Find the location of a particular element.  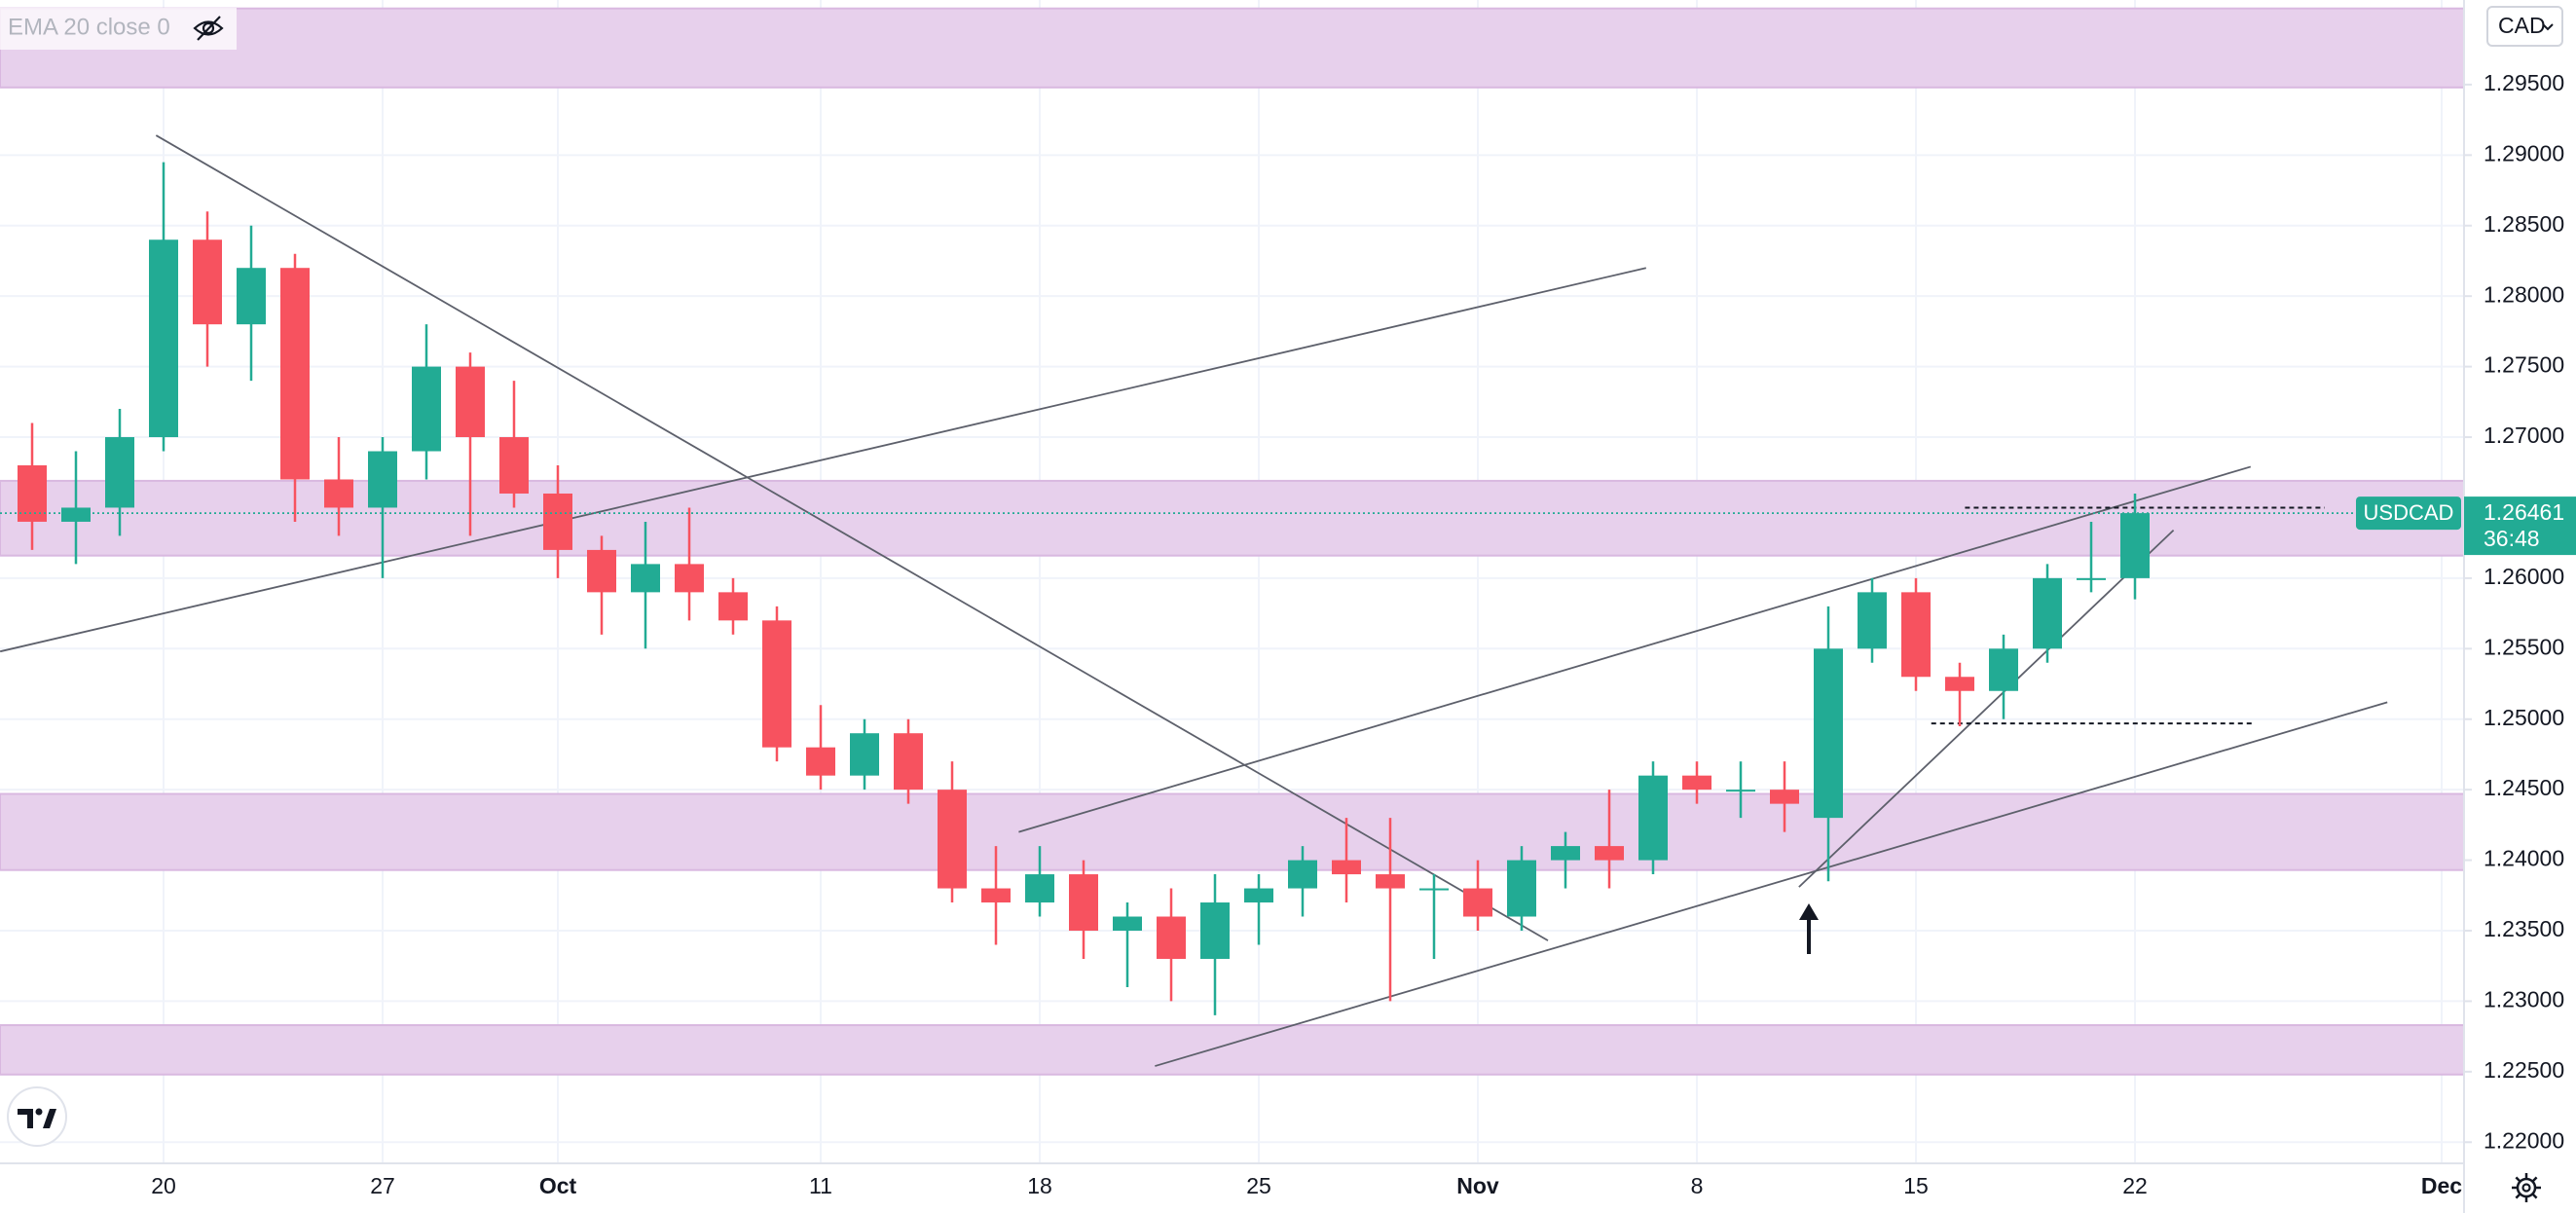

dropdown-chevron is located at coordinates (2548, 27).